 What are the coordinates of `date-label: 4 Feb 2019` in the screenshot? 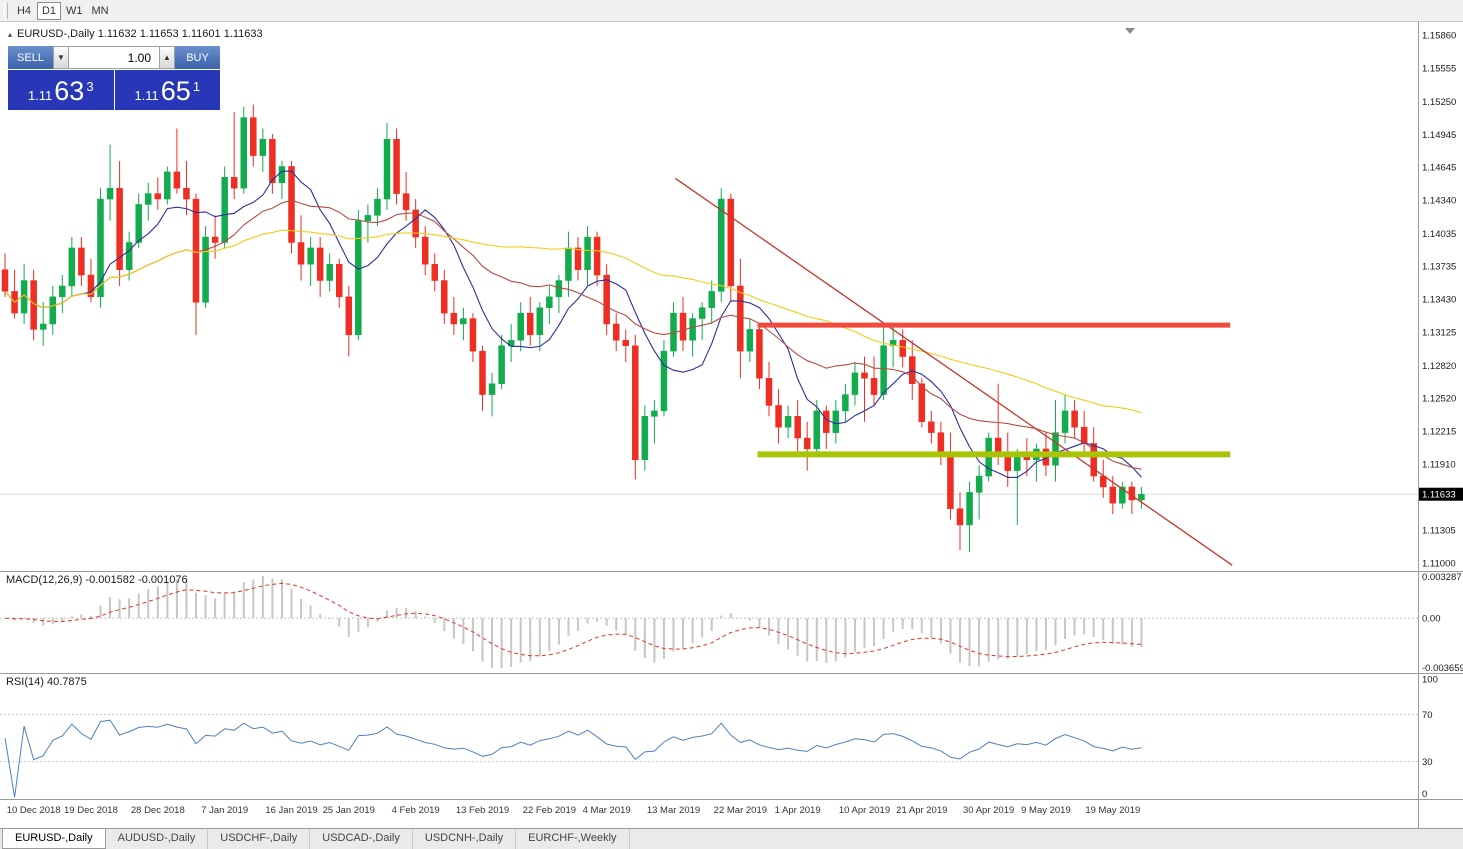 It's located at (416, 810).